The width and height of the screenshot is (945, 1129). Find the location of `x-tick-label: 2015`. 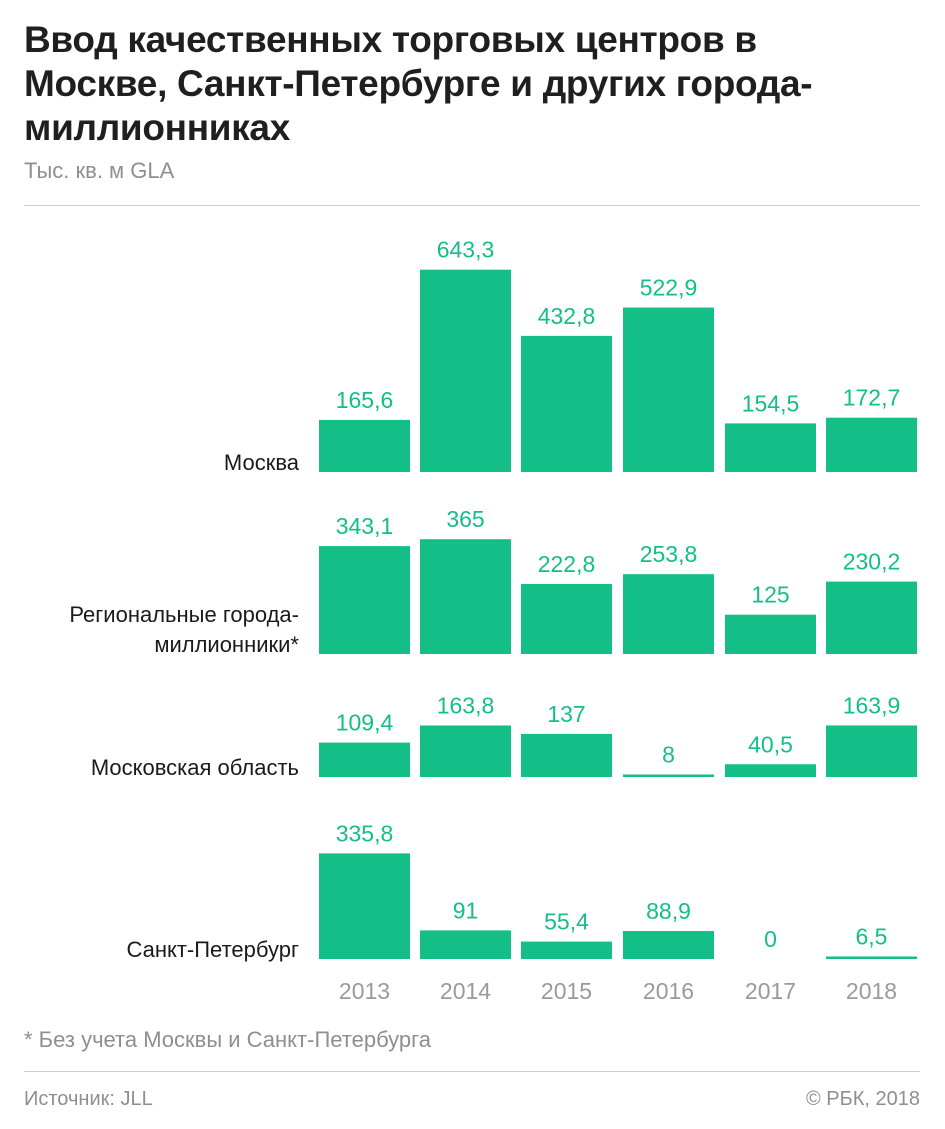

x-tick-label: 2015 is located at coordinates (566, 991).